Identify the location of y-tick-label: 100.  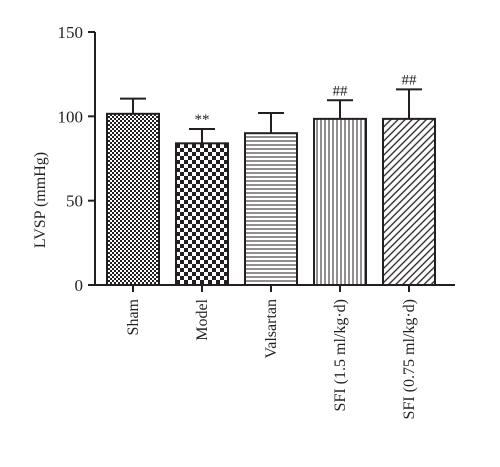
(71, 116).